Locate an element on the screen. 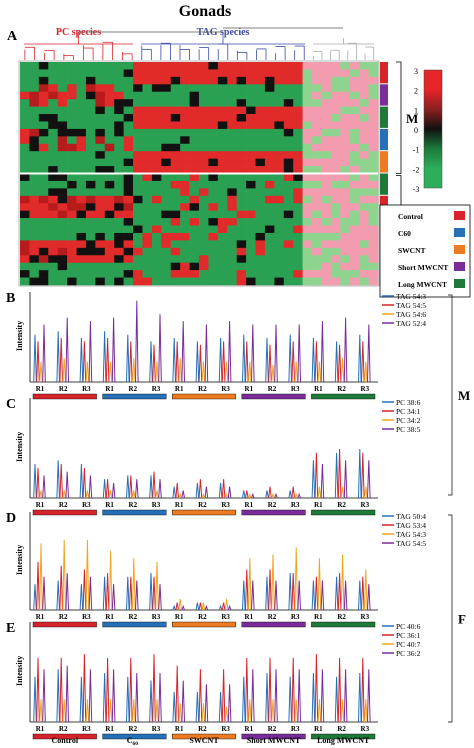  legend-label: TAG 52:4 is located at coordinates (411, 323).